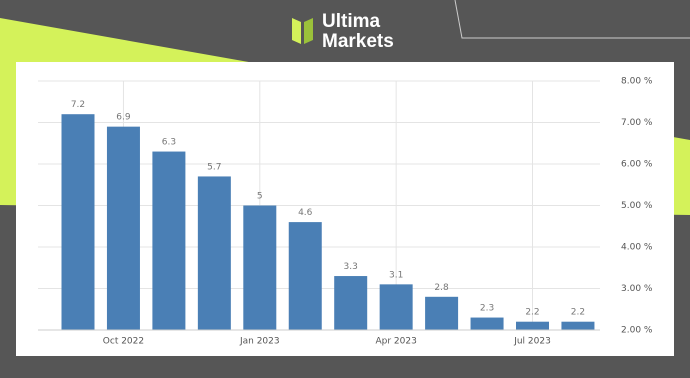 The height and width of the screenshot is (378, 690). Describe the element at coordinates (637, 248) in the screenshot. I see `y-tick-label: 4.00 %` at that location.